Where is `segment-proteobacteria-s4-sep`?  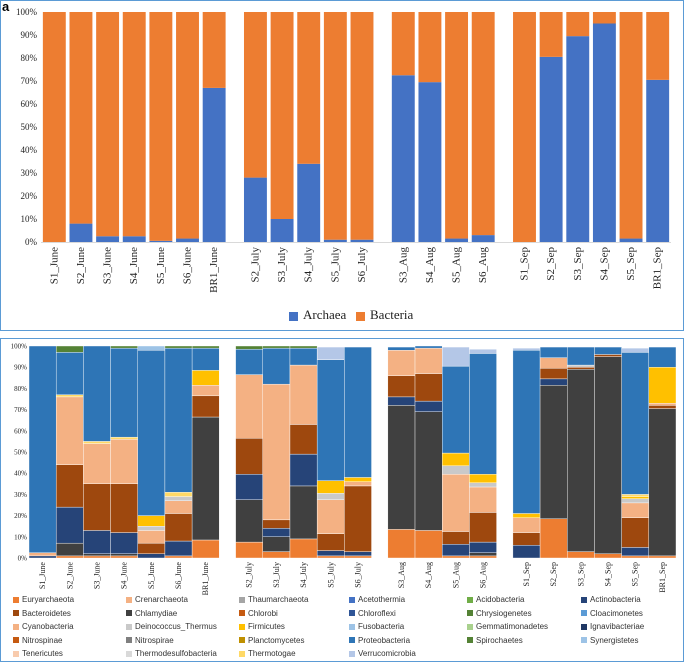 segment-proteobacteria-s4-sep is located at coordinates (608, 350).